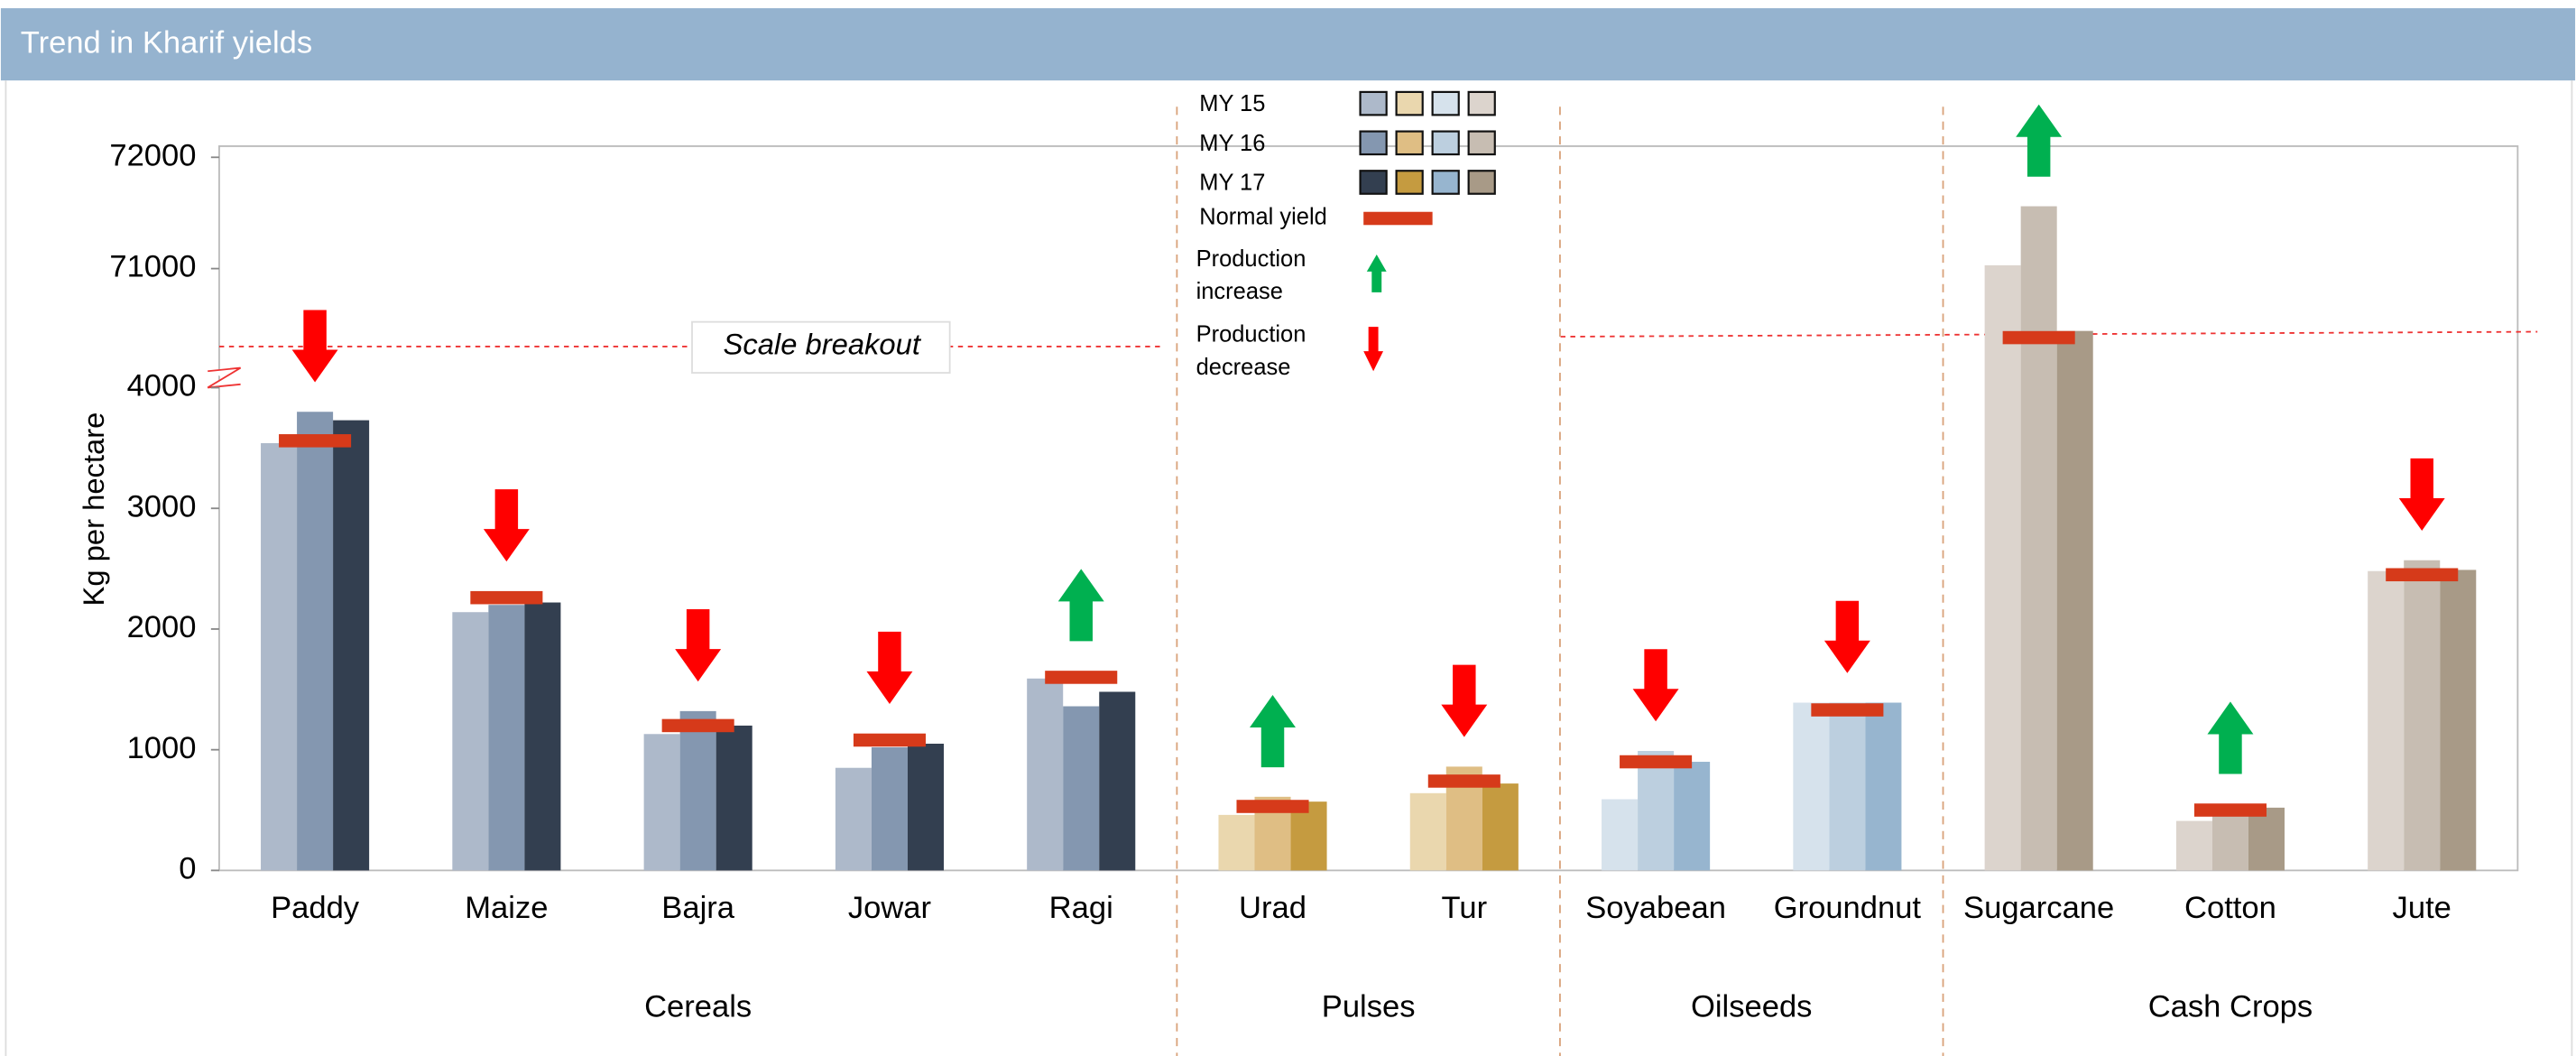 The height and width of the screenshot is (1056, 2576). I want to click on group-label: Cereals, so click(698, 1006).